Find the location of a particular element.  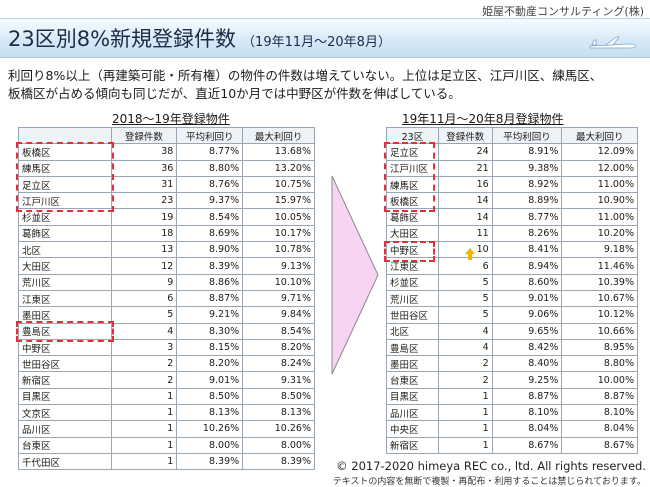

table-row: 新宿区 1 8.67% 8.67% is located at coordinates (512, 445).